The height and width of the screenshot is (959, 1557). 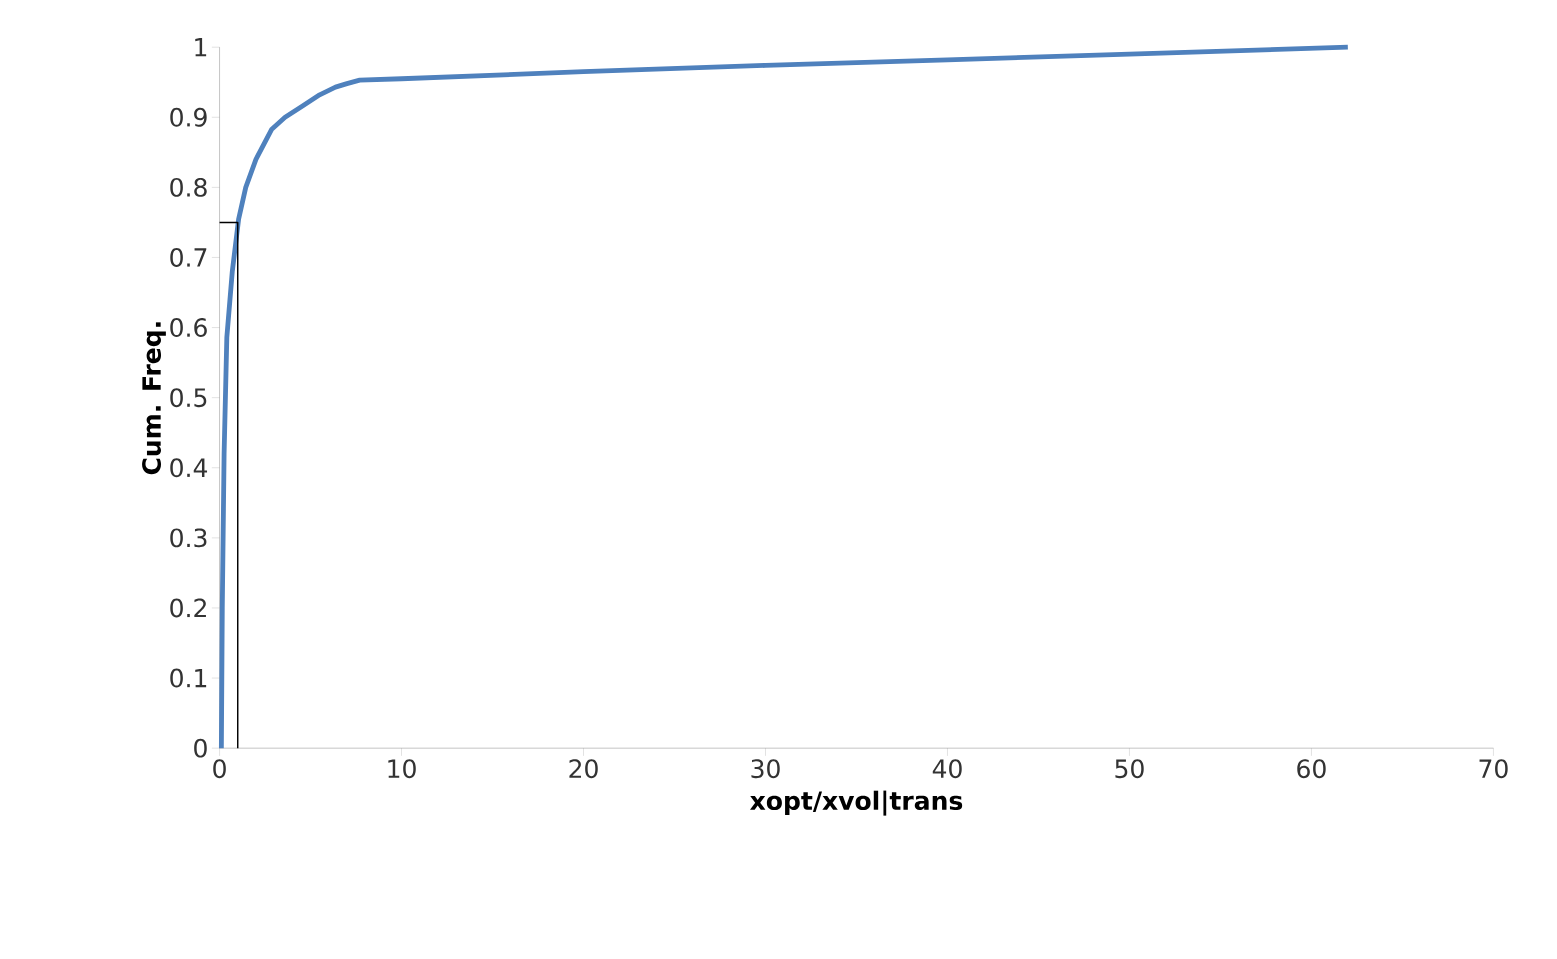 What do you see at coordinates (188, 117) in the screenshot?
I see `y-tick-label: 0.9` at bounding box center [188, 117].